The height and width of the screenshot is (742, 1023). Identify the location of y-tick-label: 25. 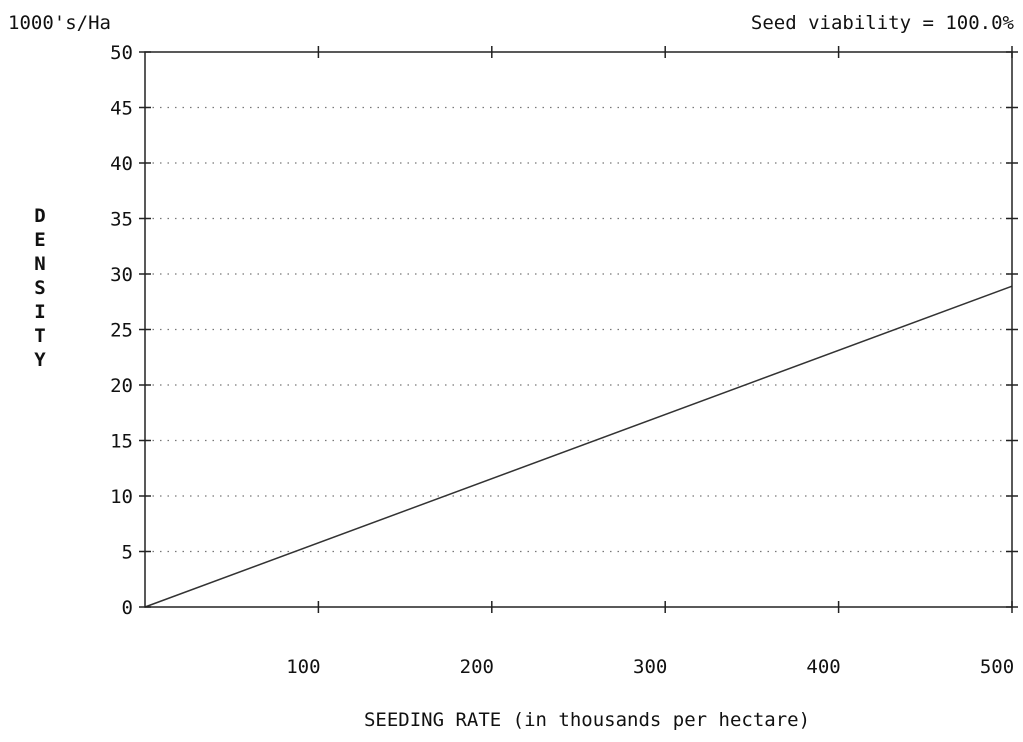
(121, 331).